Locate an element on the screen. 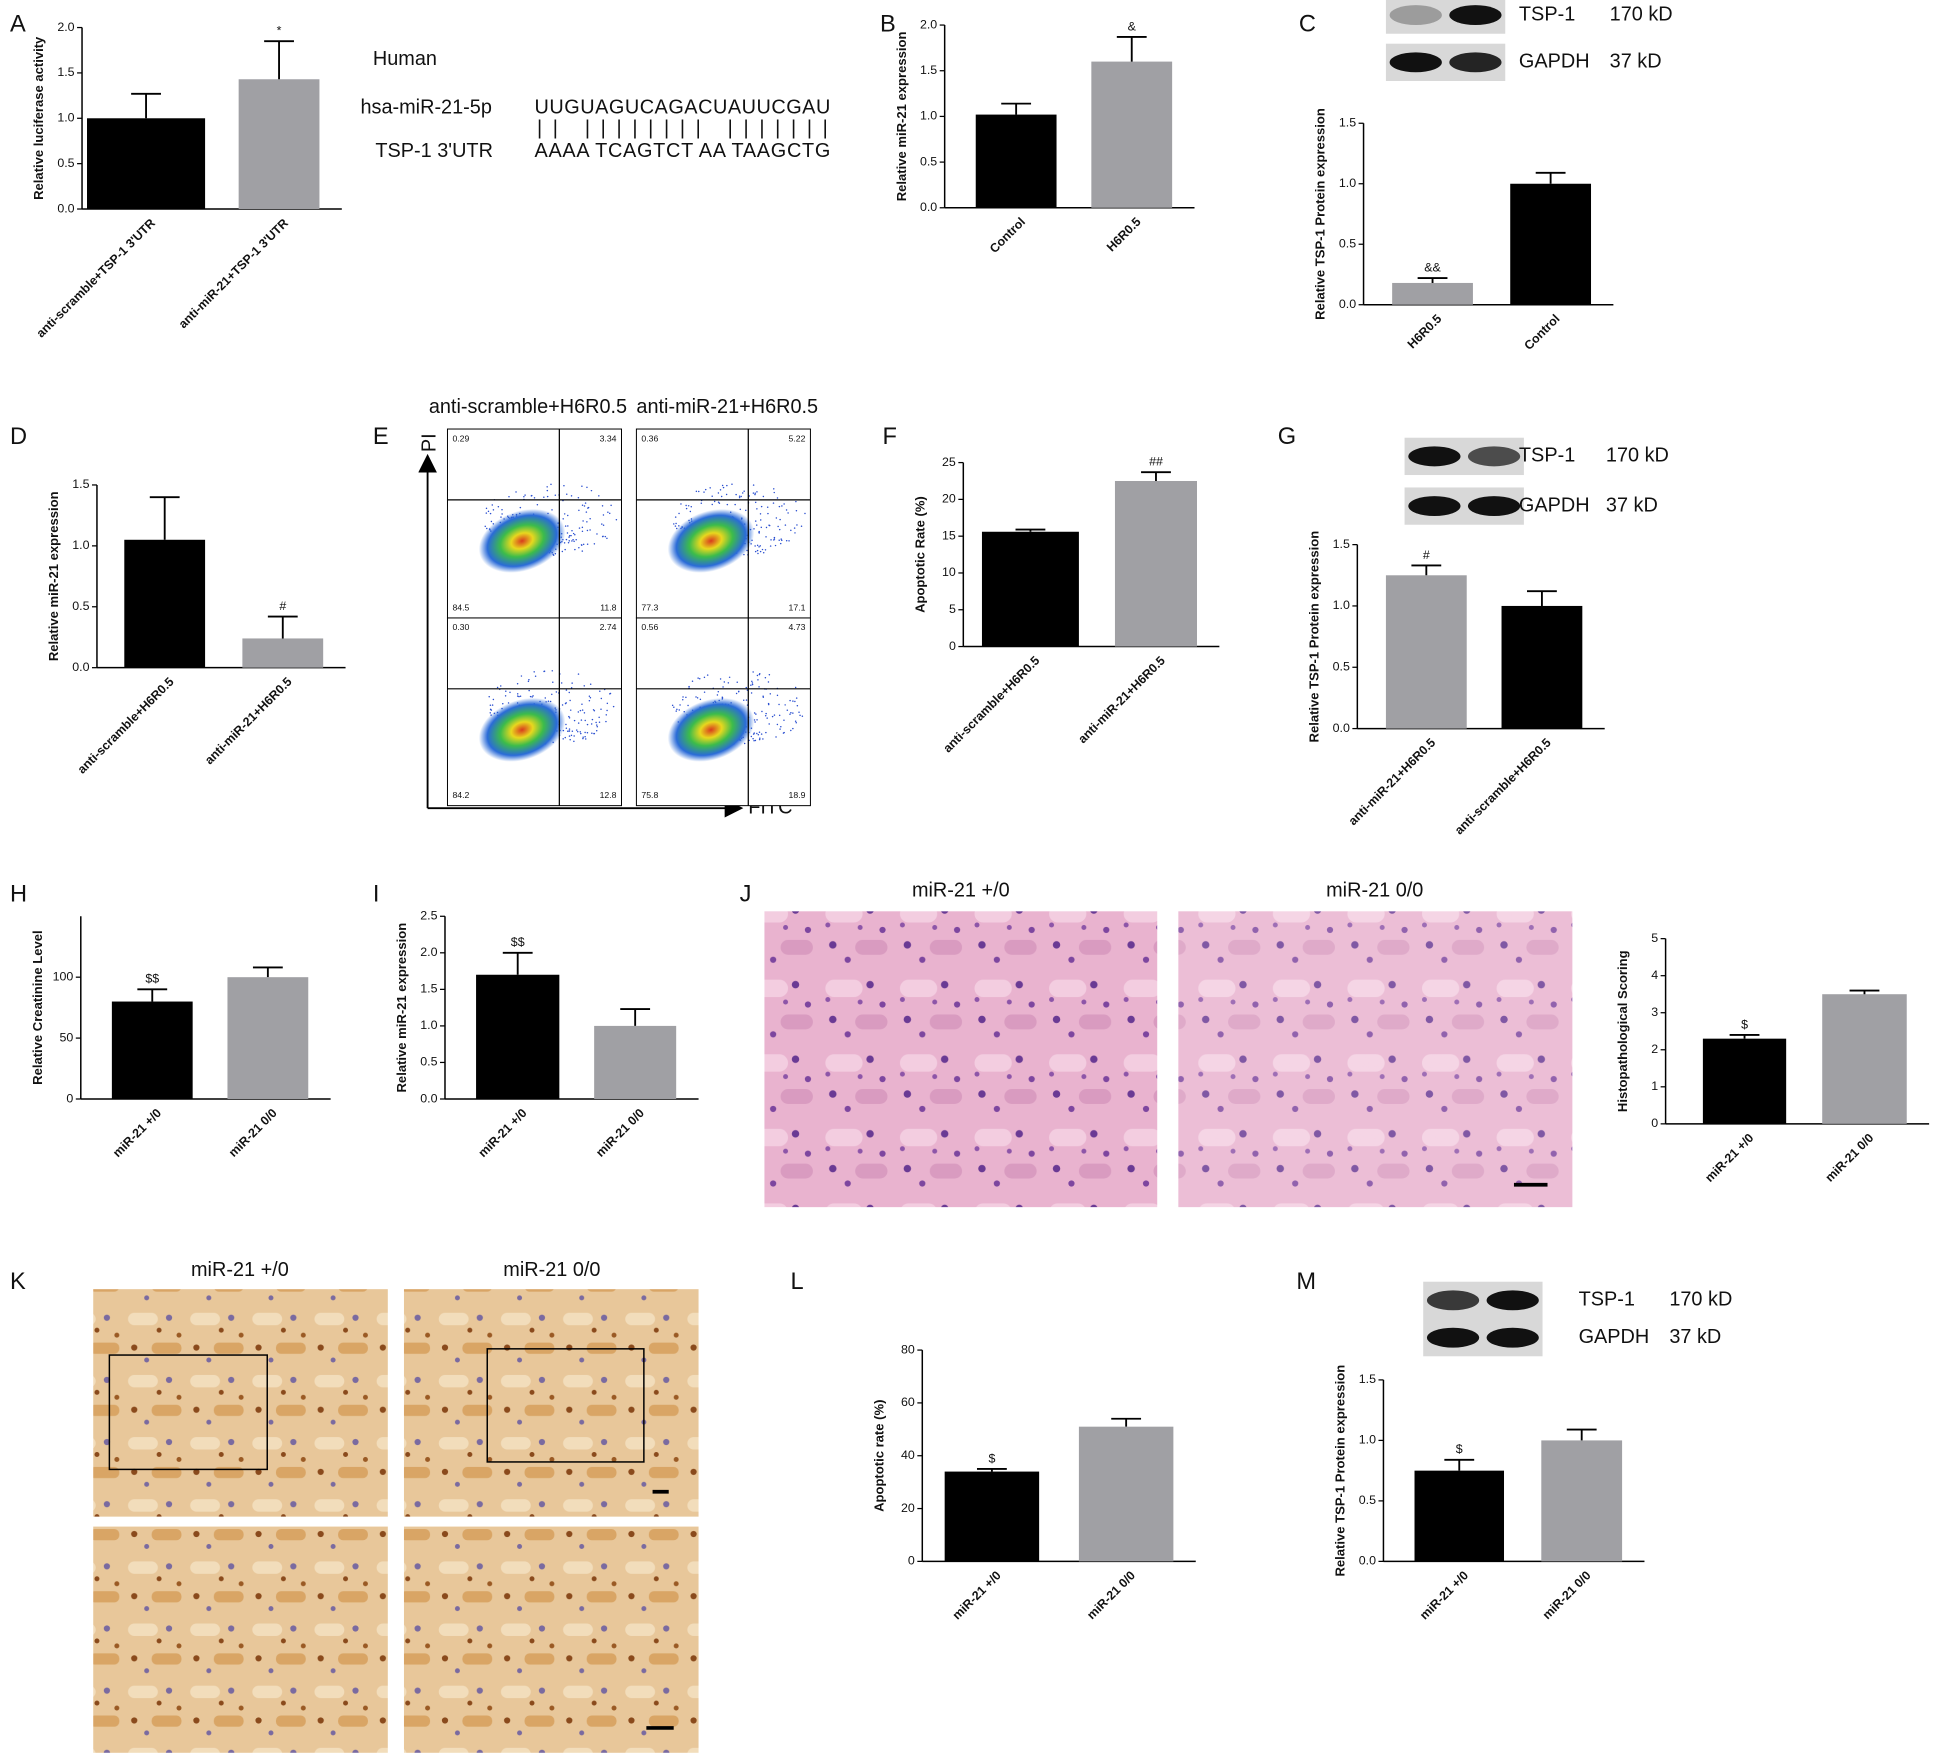 This screenshot has width=1949, height=1753. y-axis-label: Relative miR-21 expression is located at coordinates (53, 576).